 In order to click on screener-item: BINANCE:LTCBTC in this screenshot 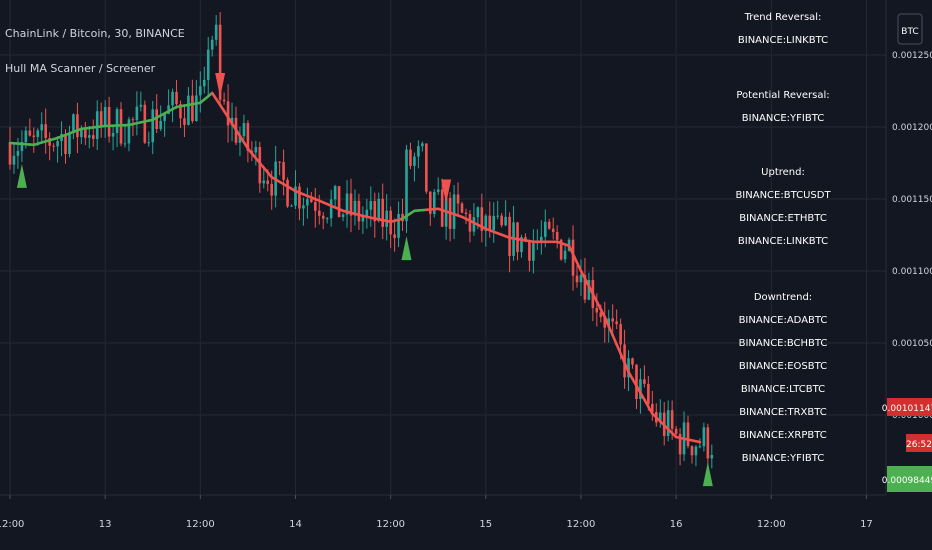, I will do `click(783, 389)`.